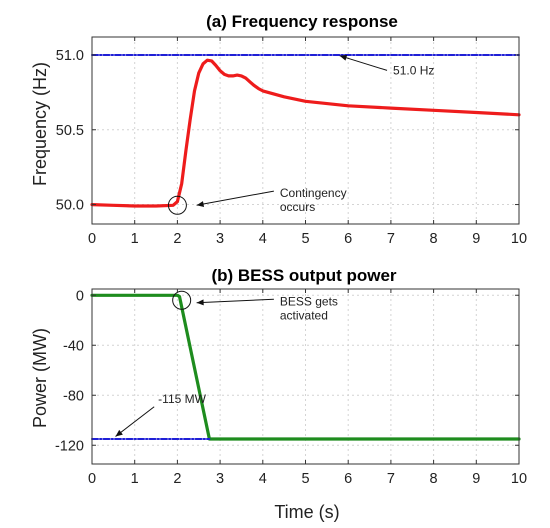 Image resolution: width=550 pixels, height=528 pixels. Describe the element at coordinates (303, 275) in the screenshot. I see `power-chart-title: (b) BESS output power` at that location.